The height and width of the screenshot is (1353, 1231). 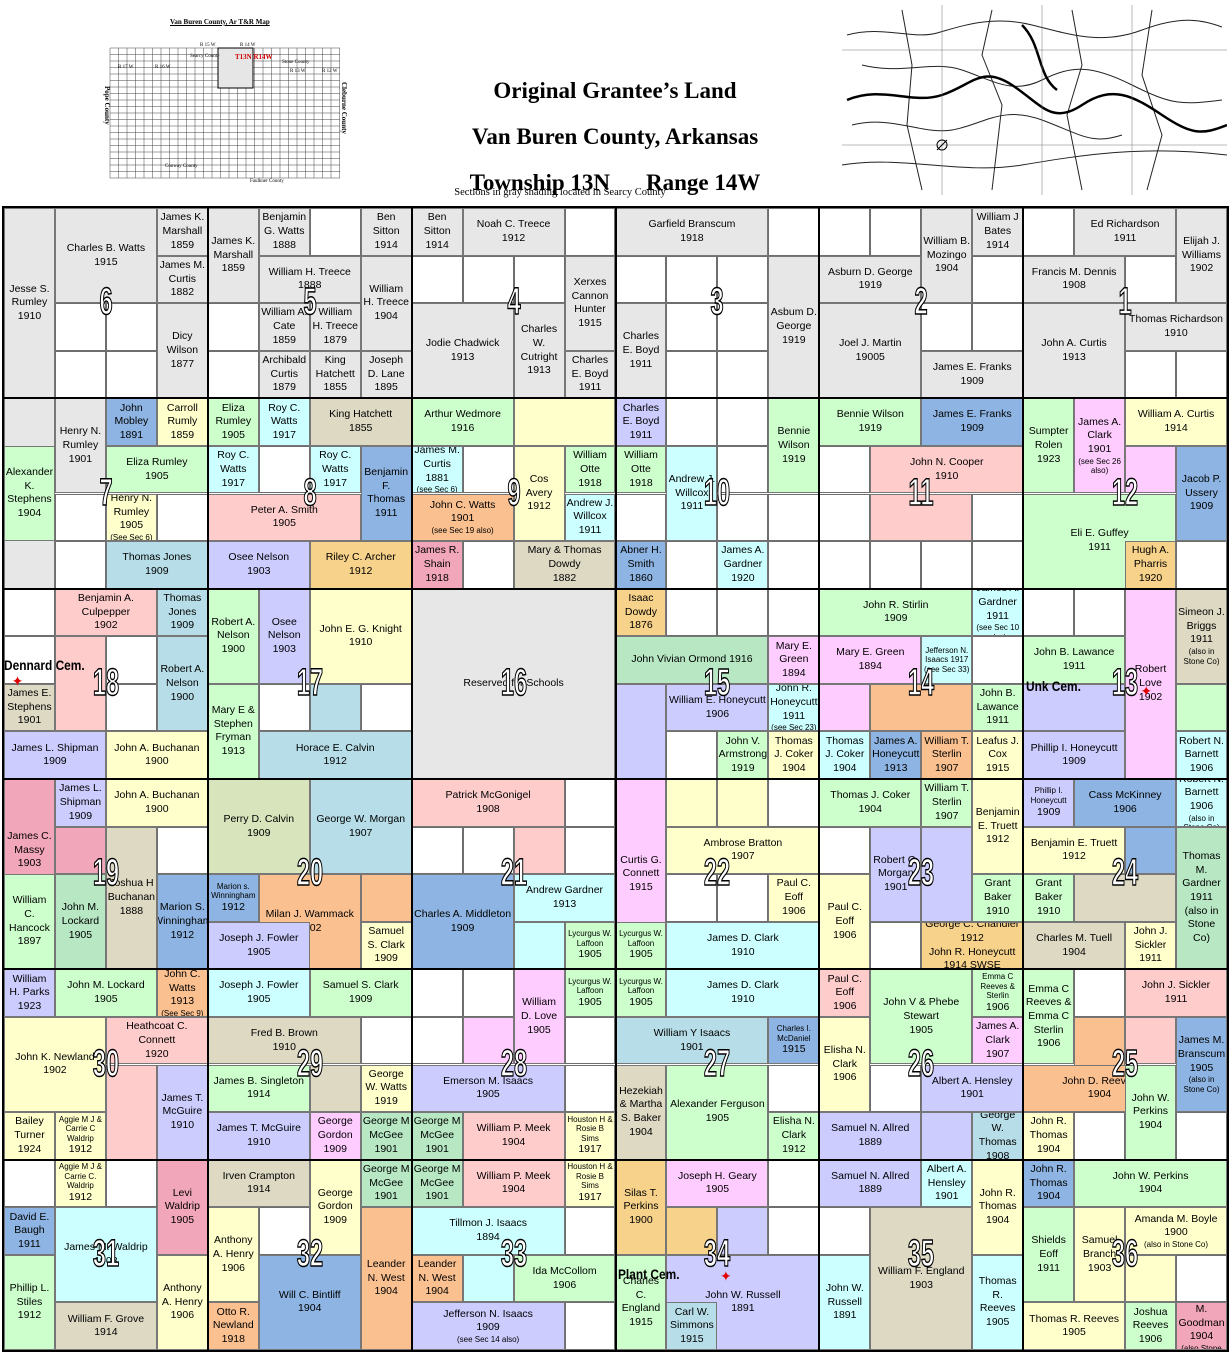 I want to click on index-label-conway: Conway County, so click(x=181, y=166).